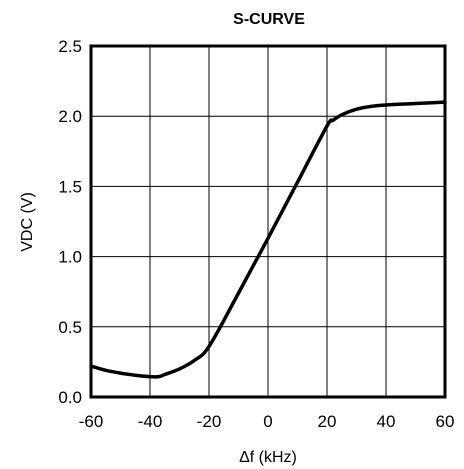 The height and width of the screenshot is (469, 464). What do you see at coordinates (70, 186) in the screenshot?
I see `y-tick-label: 1.5` at bounding box center [70, 186].